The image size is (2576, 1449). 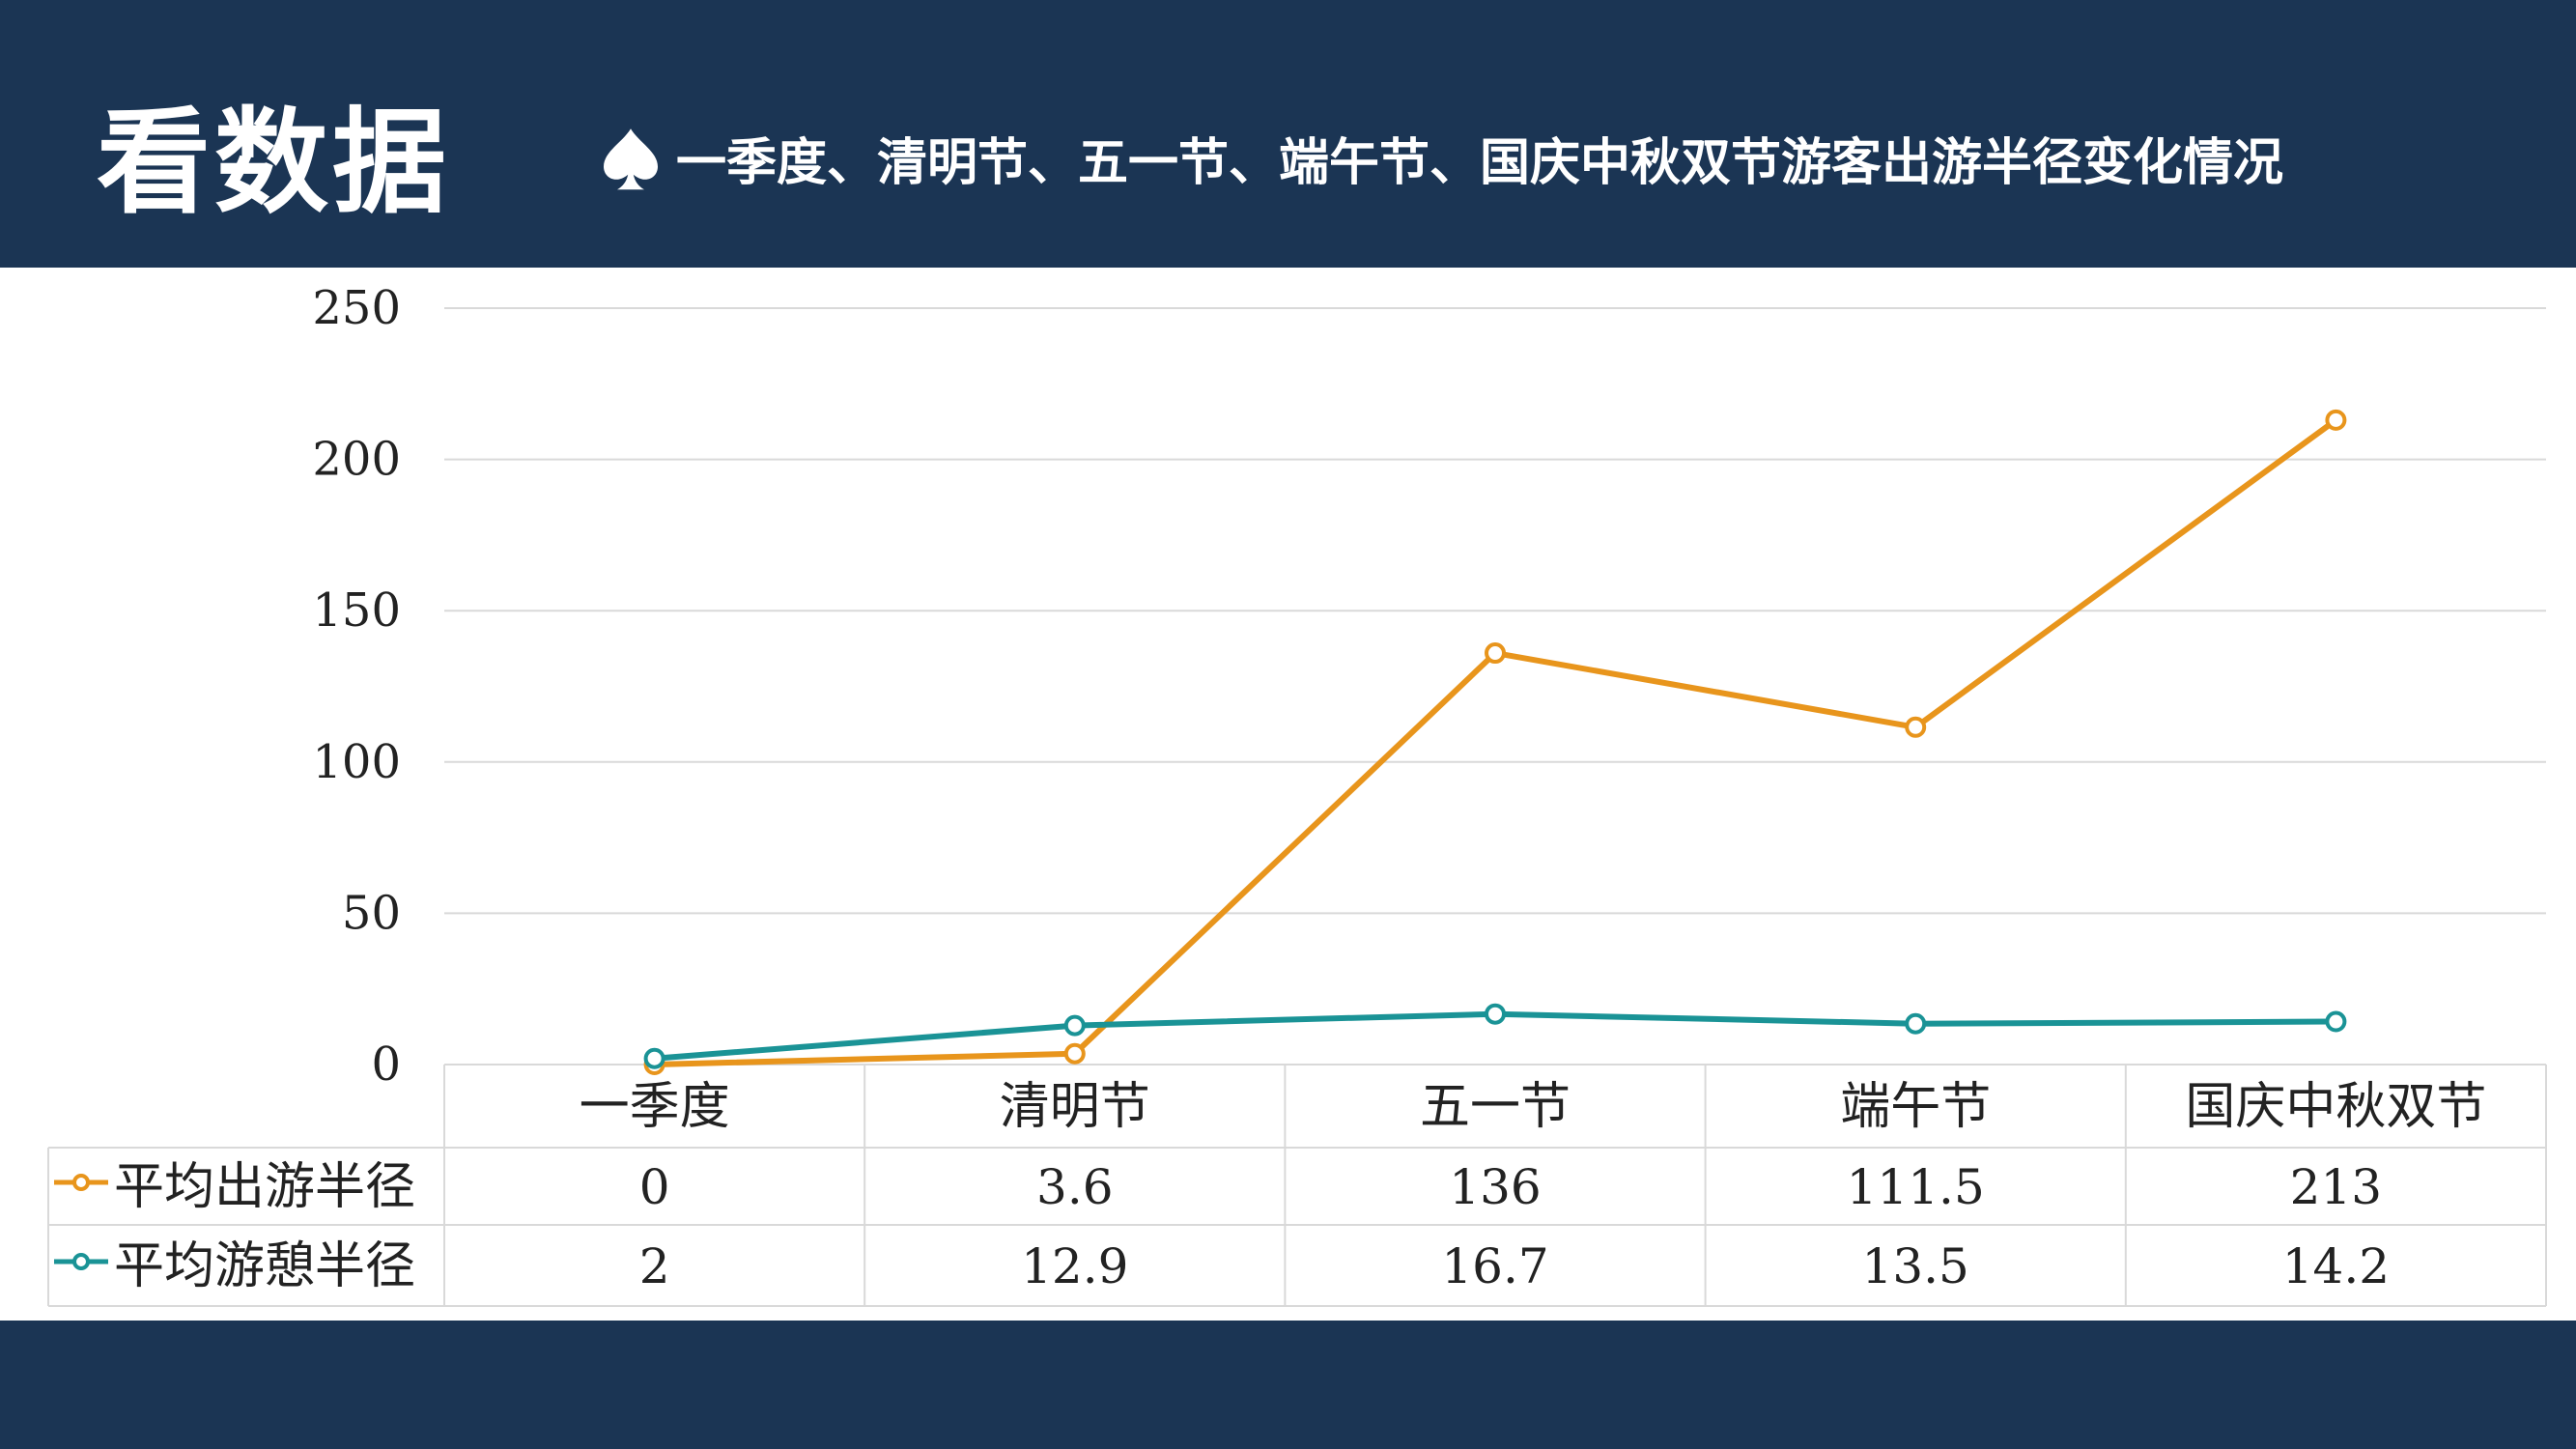 What do you see at coordinates (655, 1107) in the screenshot?
I see `category-label: 一季度` at bounding box center [655, 1107].